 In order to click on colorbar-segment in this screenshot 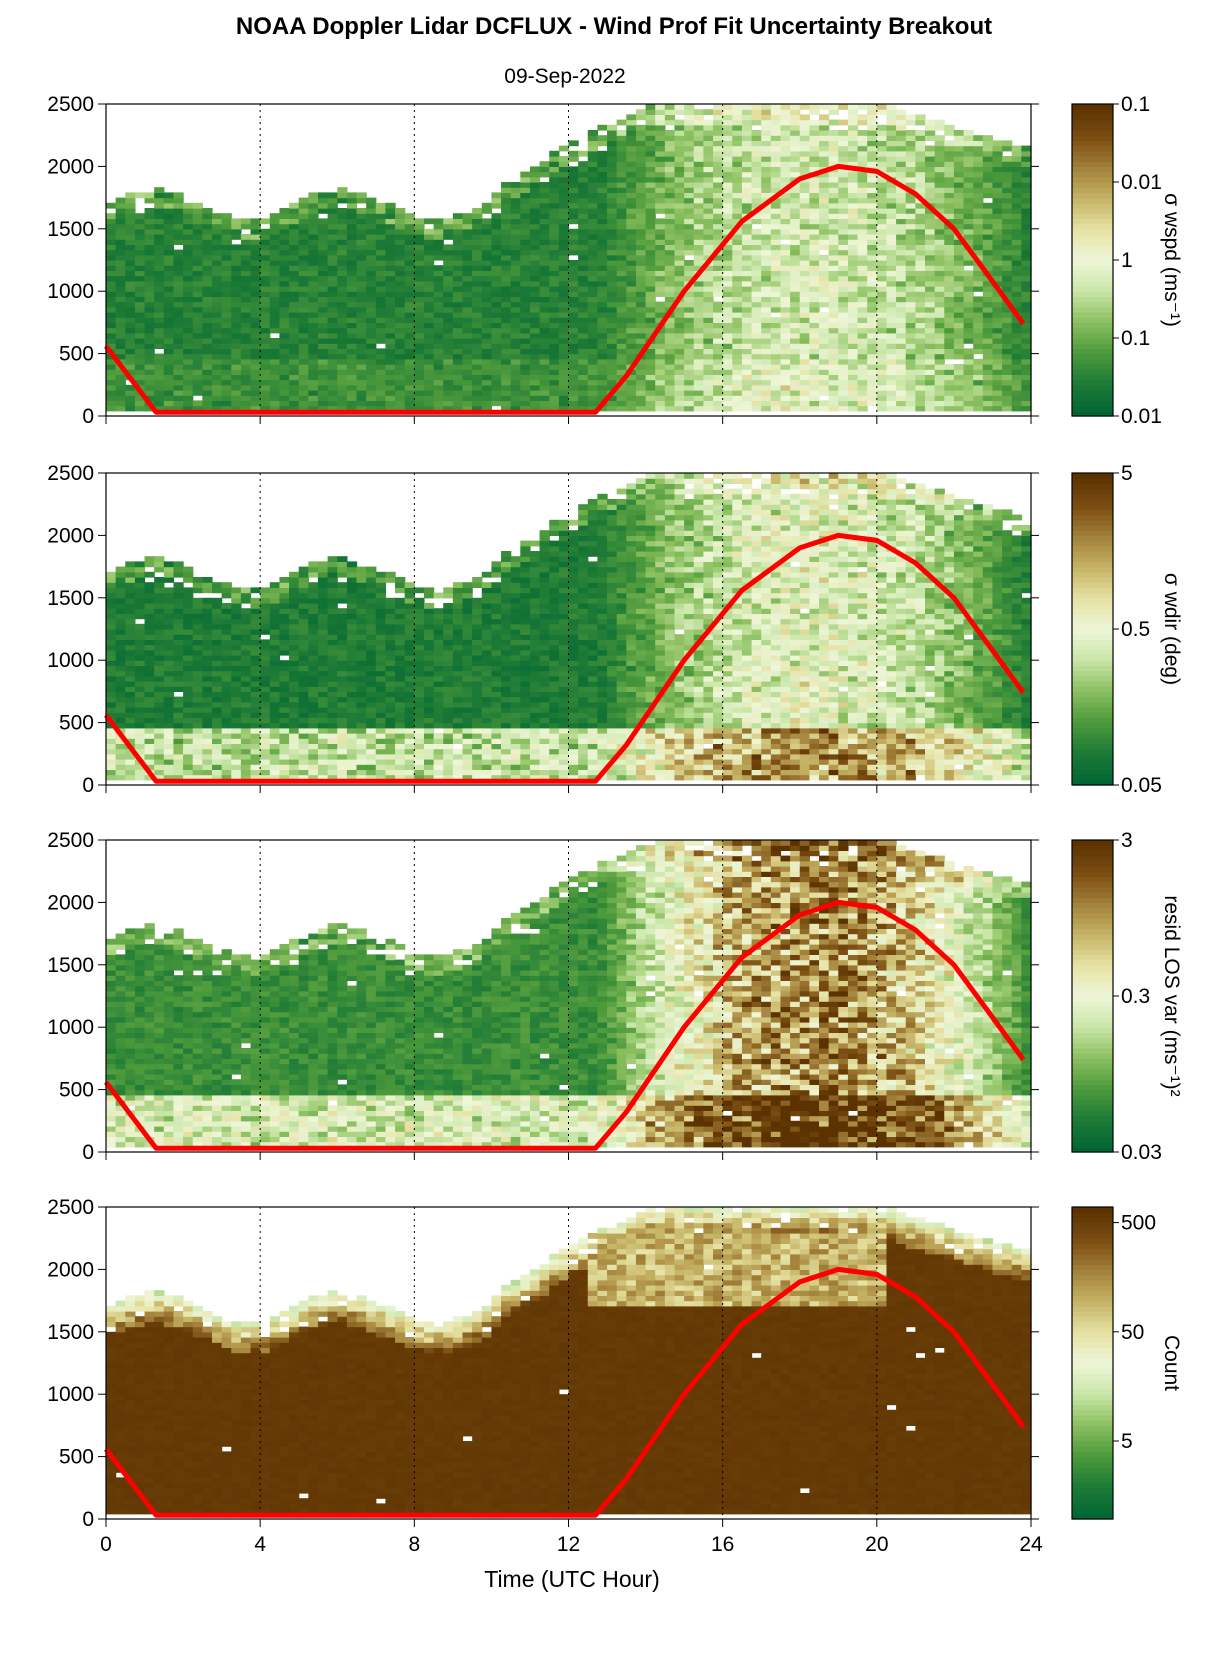, I will do `click(1092, 112)`.